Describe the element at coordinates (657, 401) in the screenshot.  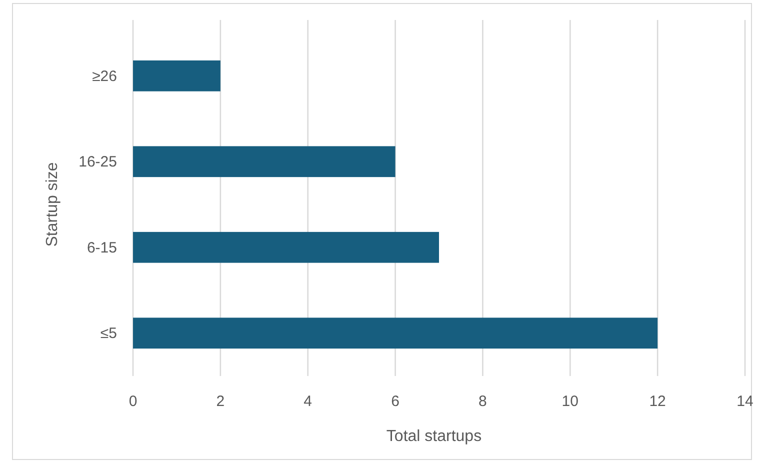
I see `x-tick-label: 12` at that location.